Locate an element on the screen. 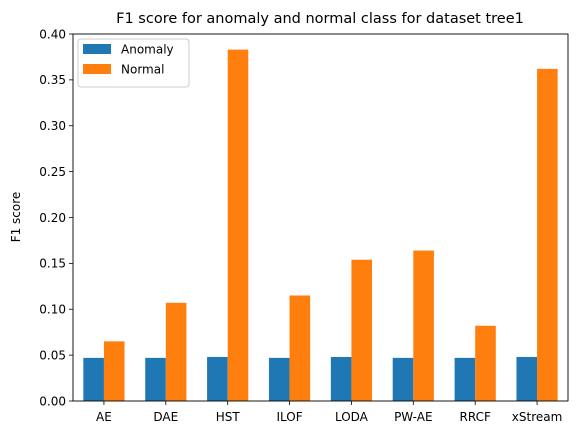  legend-label-normal: Normal is located at coordinates (142, 70).